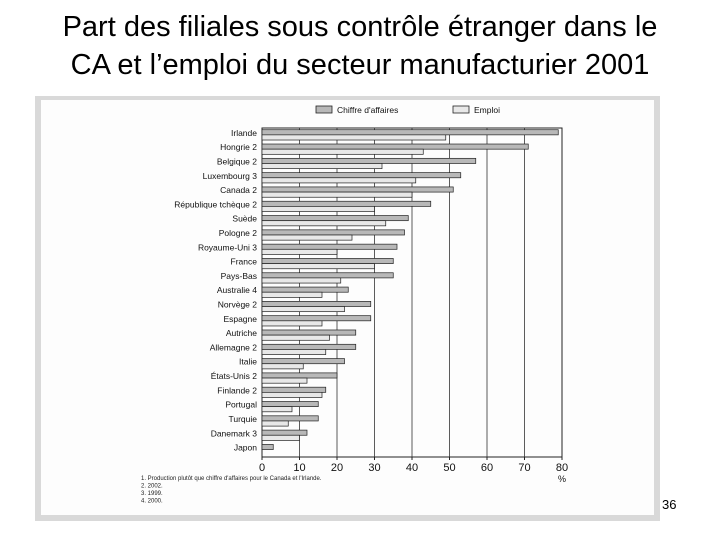 The width and height of the screenshot is (720, 540). I want to click on category-label: Hongrie 2, so click(238, 147).